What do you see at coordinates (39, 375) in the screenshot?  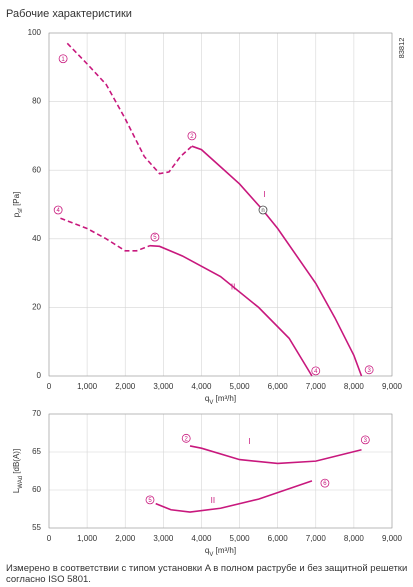 I see `y-tick-label: 0` at bounding box center [39, 375].